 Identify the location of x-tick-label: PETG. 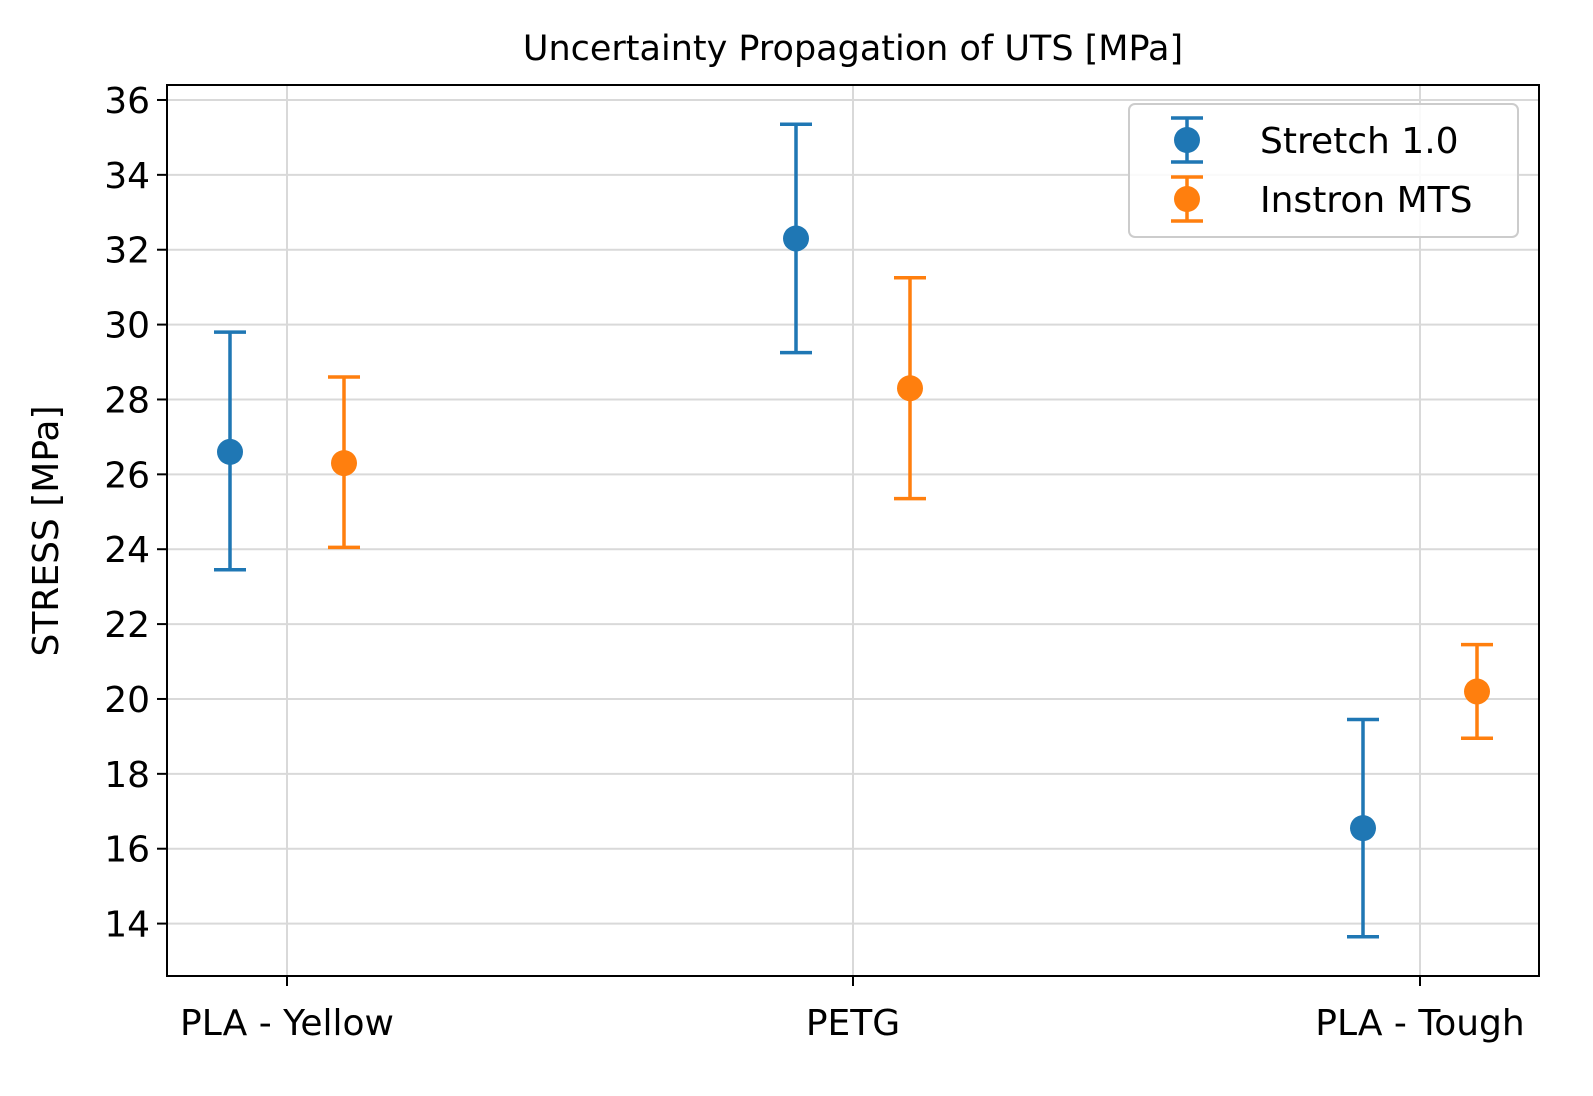
(853, 1023).